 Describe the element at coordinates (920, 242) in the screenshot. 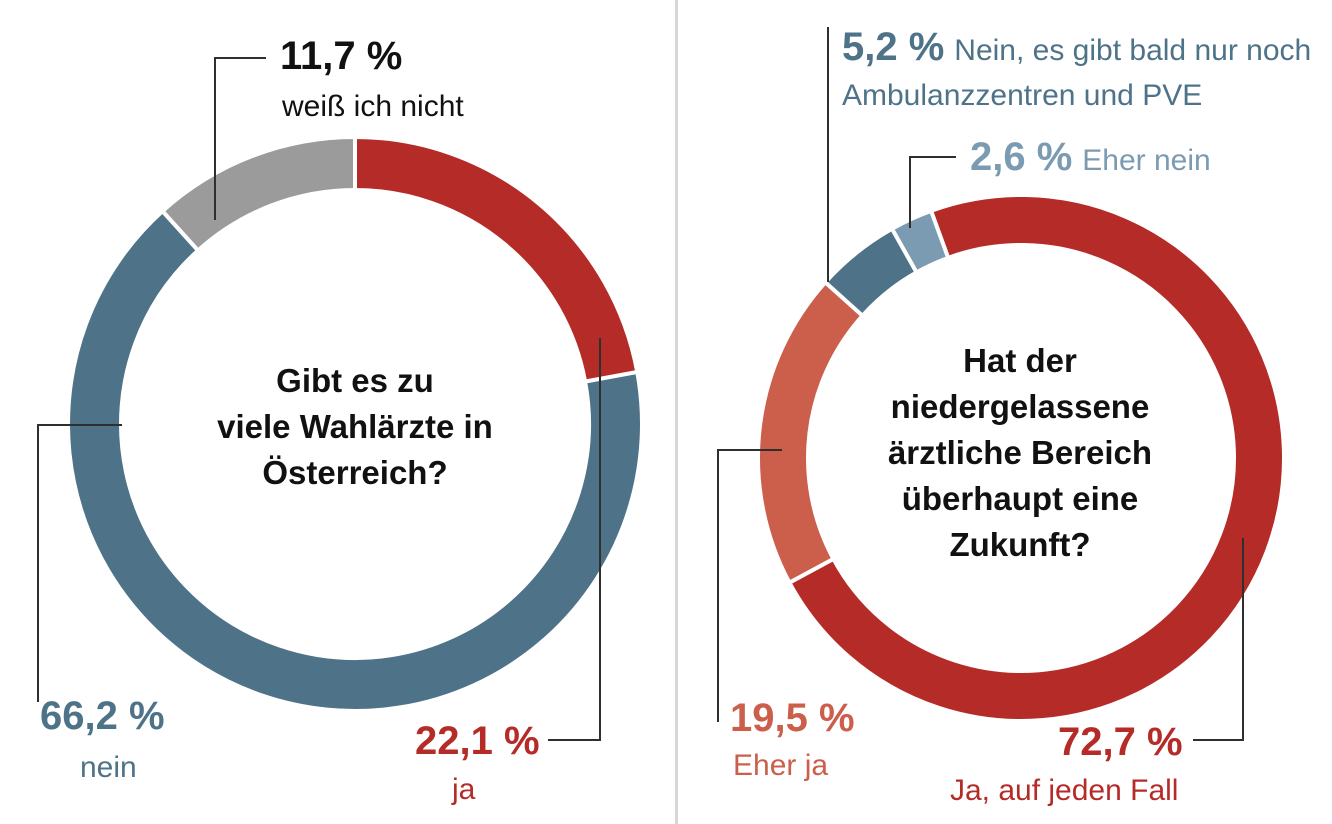

I see `slice-eher-nein` at that location.